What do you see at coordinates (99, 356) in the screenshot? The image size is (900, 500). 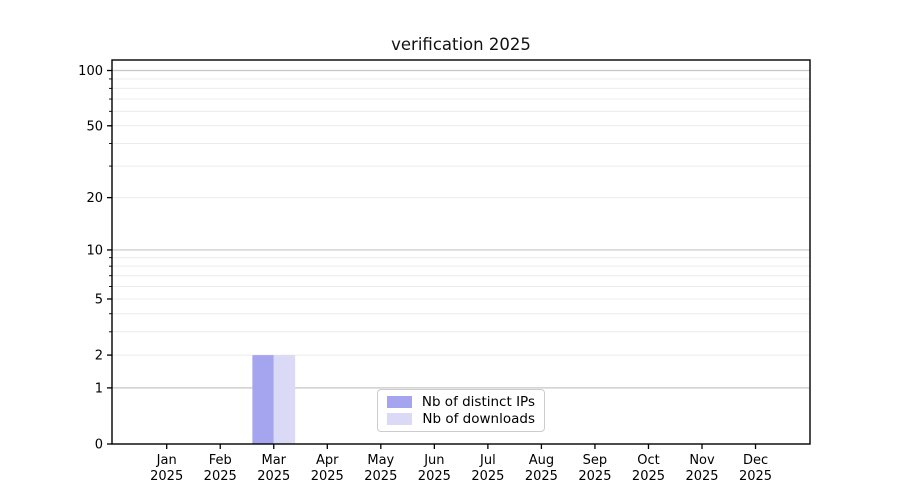 I see `y-tick-label: 2` at bounding box center [99, 356].